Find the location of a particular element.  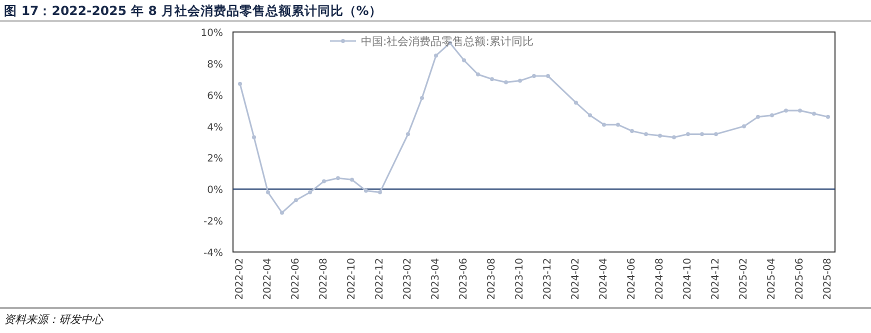

x-tick-label: 2022-04 is located at coordinates (268, 279).